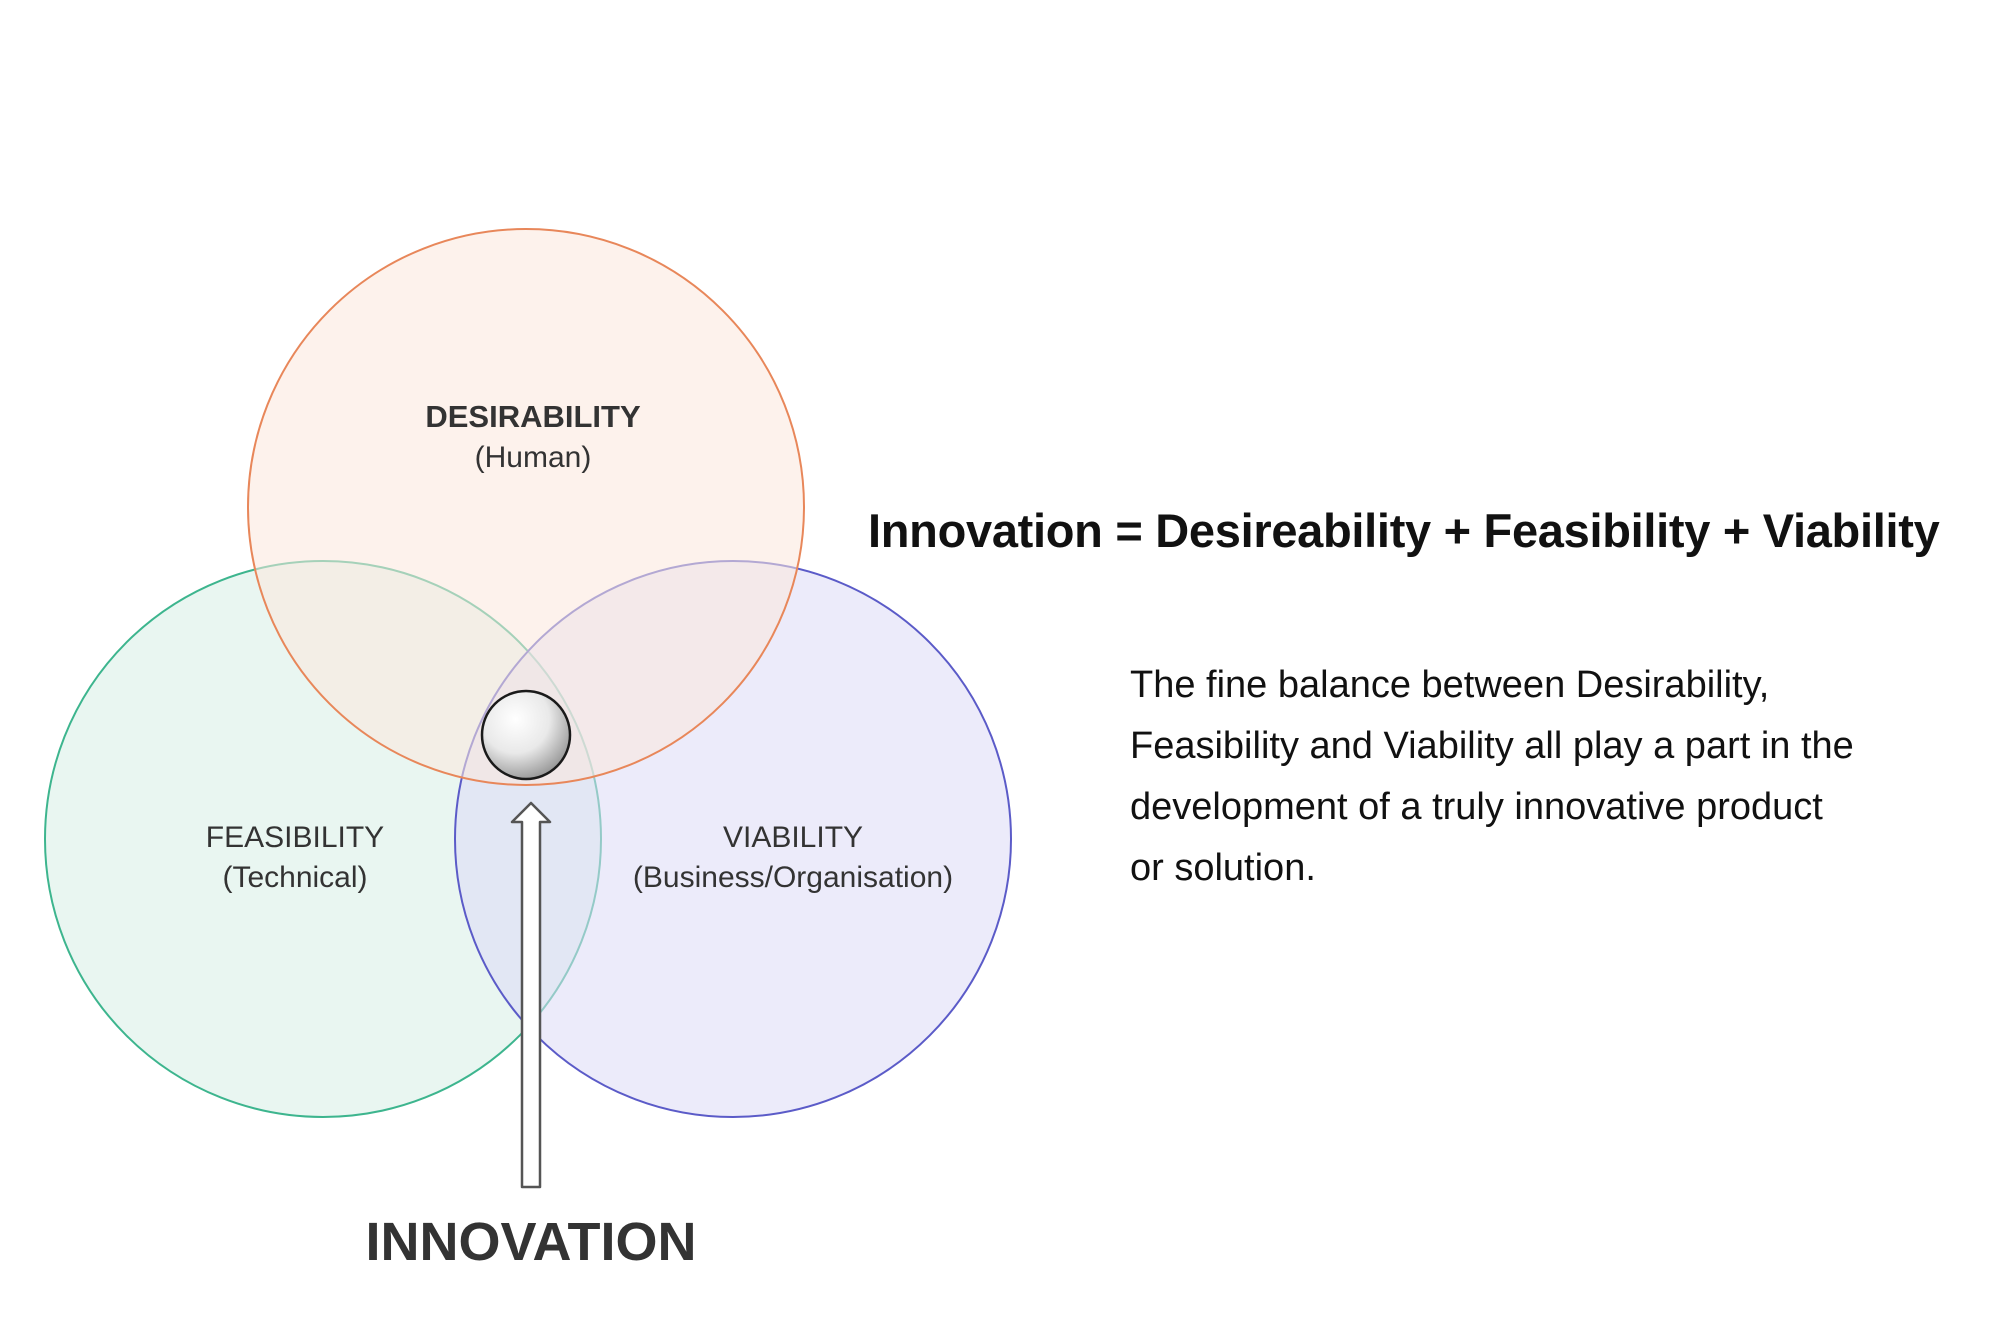  What do you see at coordinates (793, 877) in the screenshot?
I see `viability-subtitle: (Business/Organisation)` at bounding box center [793, 877].